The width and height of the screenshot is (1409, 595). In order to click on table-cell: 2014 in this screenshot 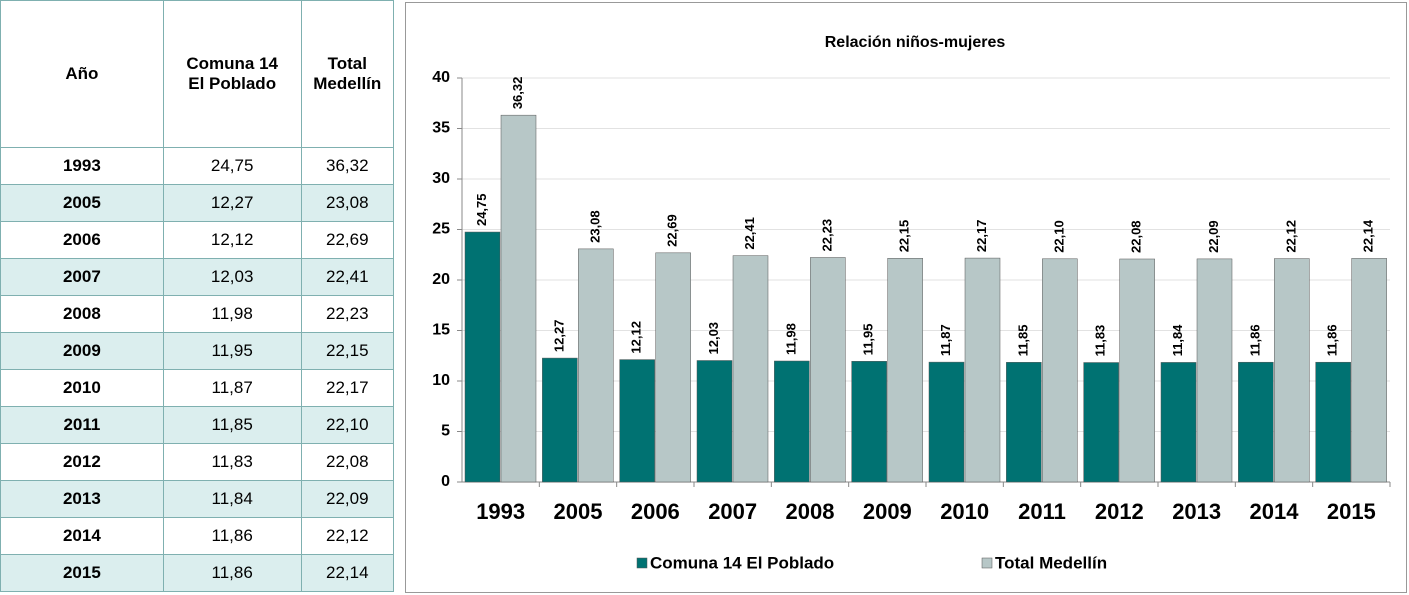, I will do `click(82, 536)`.